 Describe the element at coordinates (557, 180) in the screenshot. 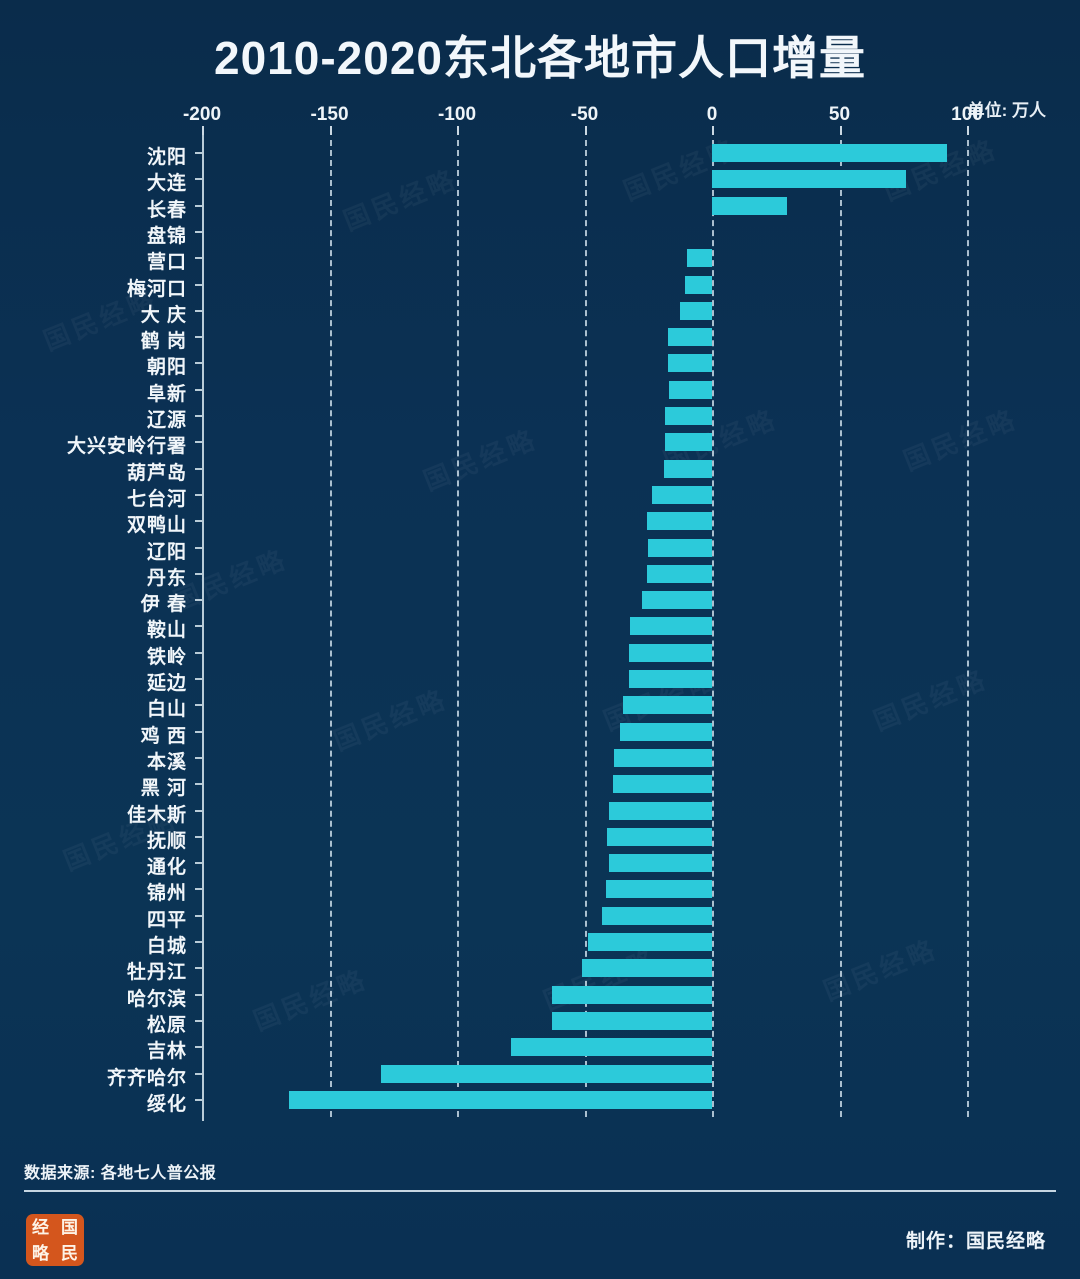

I see `bar-row: 大连` at that location.